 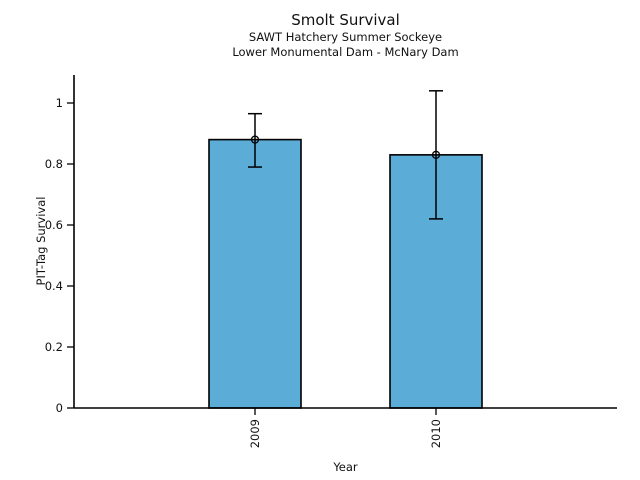 What do you see at coordinates (255, 433) in the screenshot?
I see `x-tick-label: 2009` at bounding box center [255, 433].